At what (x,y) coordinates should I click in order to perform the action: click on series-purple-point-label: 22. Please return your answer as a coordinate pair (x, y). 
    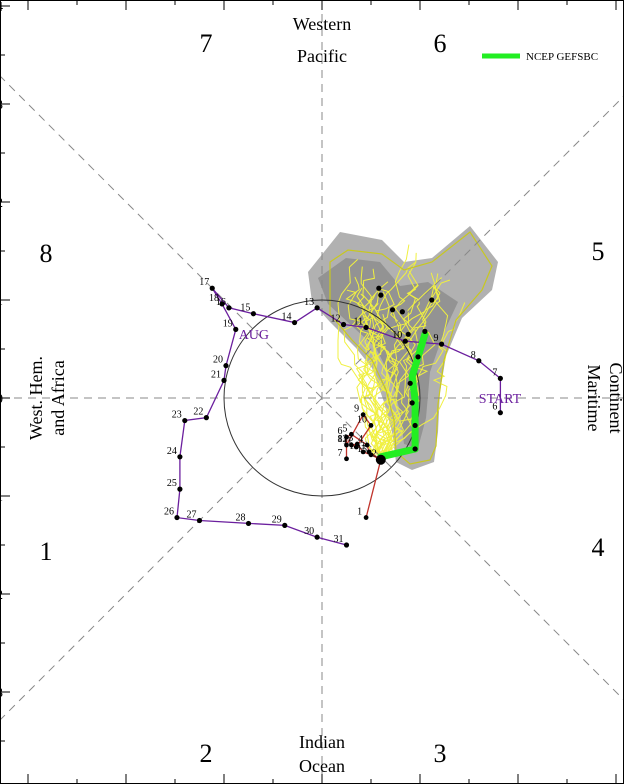
    Looking at the image, I should click on (198, 412).